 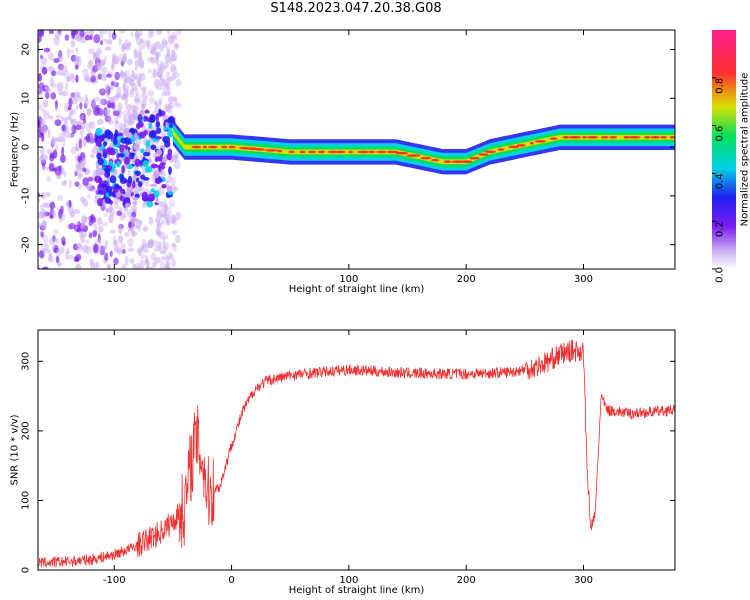 I want to click on spec-ytick-label: -10, so click(x=26, y=196).